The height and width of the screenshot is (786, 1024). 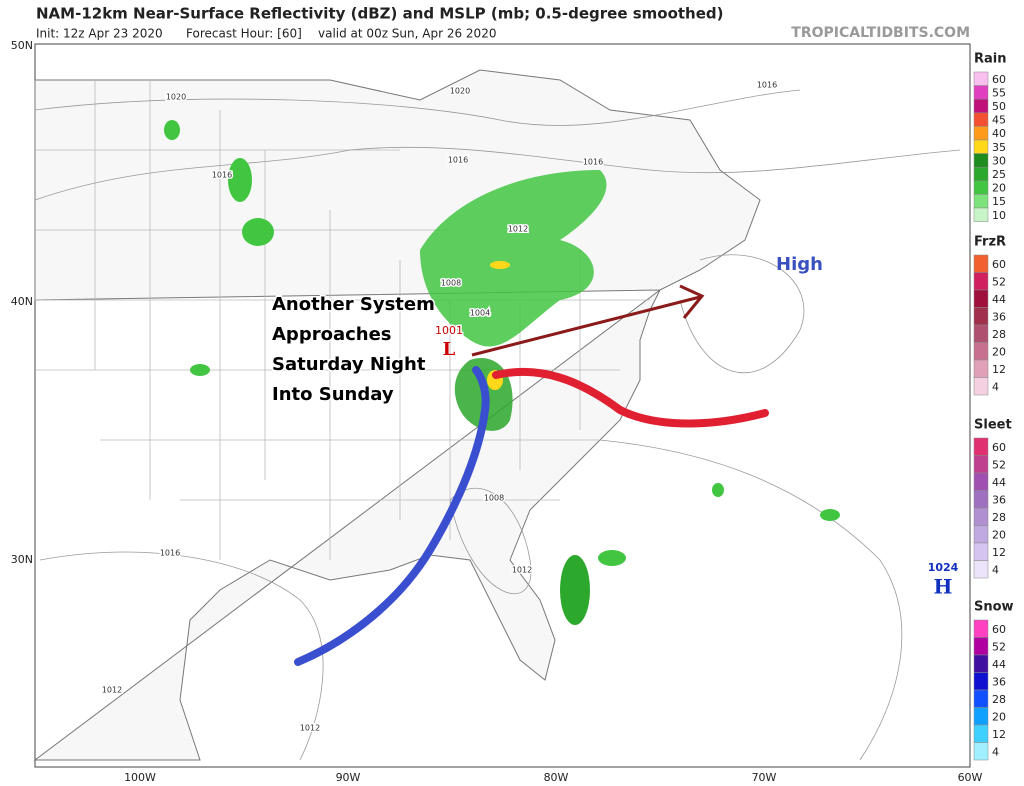 What do you see at coordinates (99, 34) in the screenshot?
I see `init-time: Init: 12z Apr 23 2020` at bounding box center [99, 34].